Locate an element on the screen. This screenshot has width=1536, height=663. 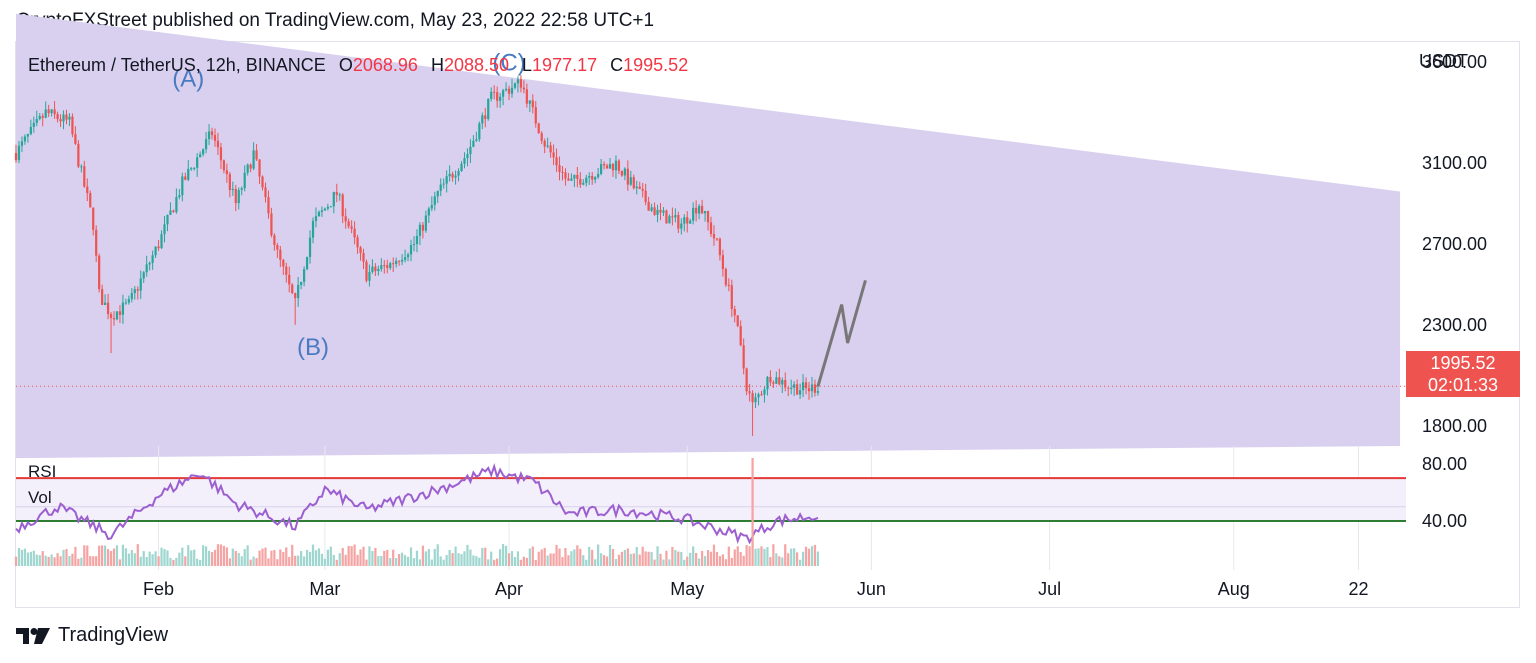
high-value: 2088.50 is located at coordinates (476, 65).